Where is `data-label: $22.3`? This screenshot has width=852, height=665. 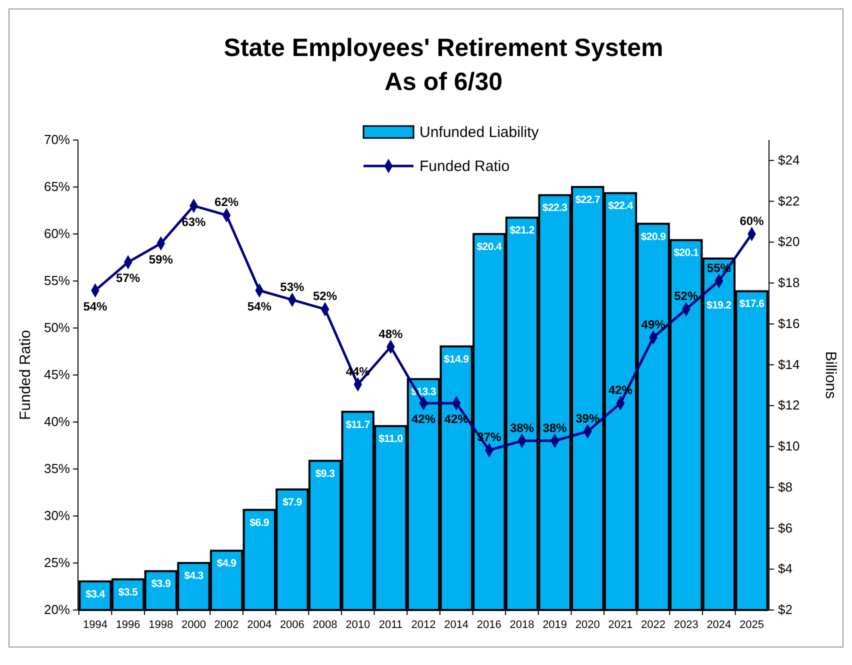 data-label: $22.3 is located at coordinates (555, 208).